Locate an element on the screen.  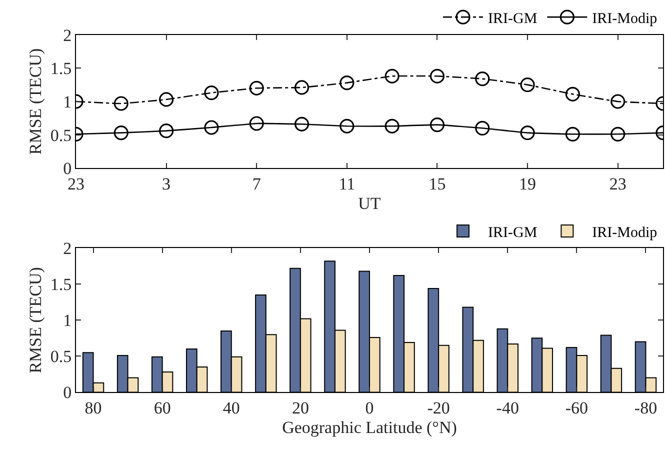
x-tick-label: 3 is located at coordinates (166, 184).